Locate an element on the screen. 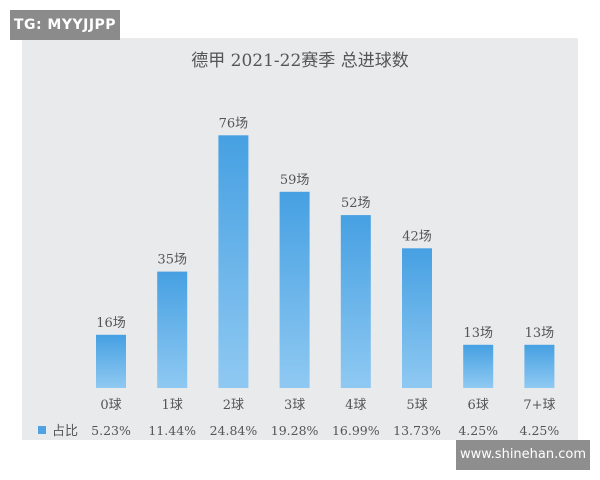 The height and width of the screenshot is (480, 600). percent-label-6: 4.25% is located at coordinates (478, 430).